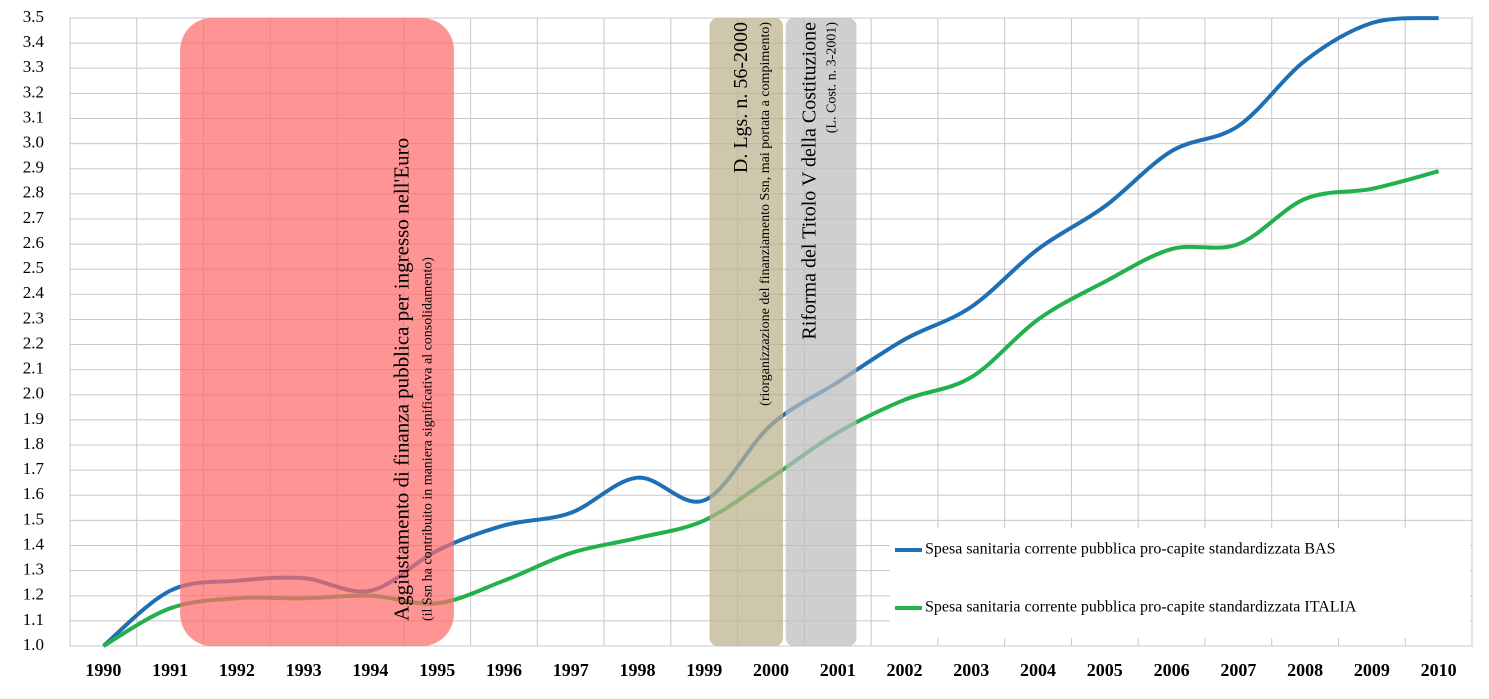 This screenshot has height=699, width=1489. Describe the element at coordinates (33, 569) in the screenshot. I see `y-tick-label: 1.3` at that location.